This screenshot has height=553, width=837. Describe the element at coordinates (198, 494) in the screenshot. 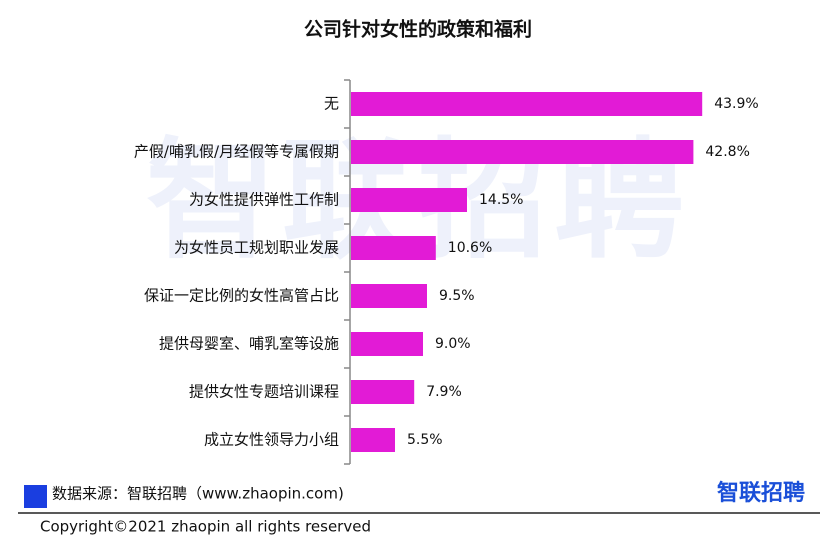

I see `source: 数据来源：智联招聘（www.zhaopin.com)` at that location.